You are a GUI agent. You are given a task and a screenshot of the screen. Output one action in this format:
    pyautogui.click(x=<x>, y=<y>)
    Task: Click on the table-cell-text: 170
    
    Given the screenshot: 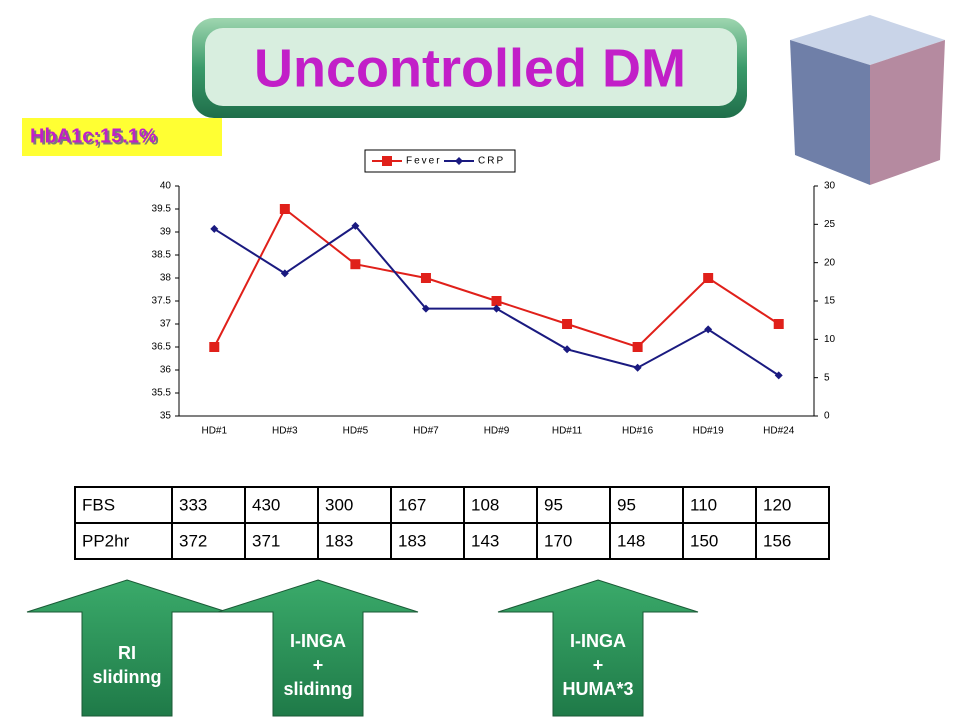 What is the action you would take?
    pyautogui.click(x=558, y=540)
    